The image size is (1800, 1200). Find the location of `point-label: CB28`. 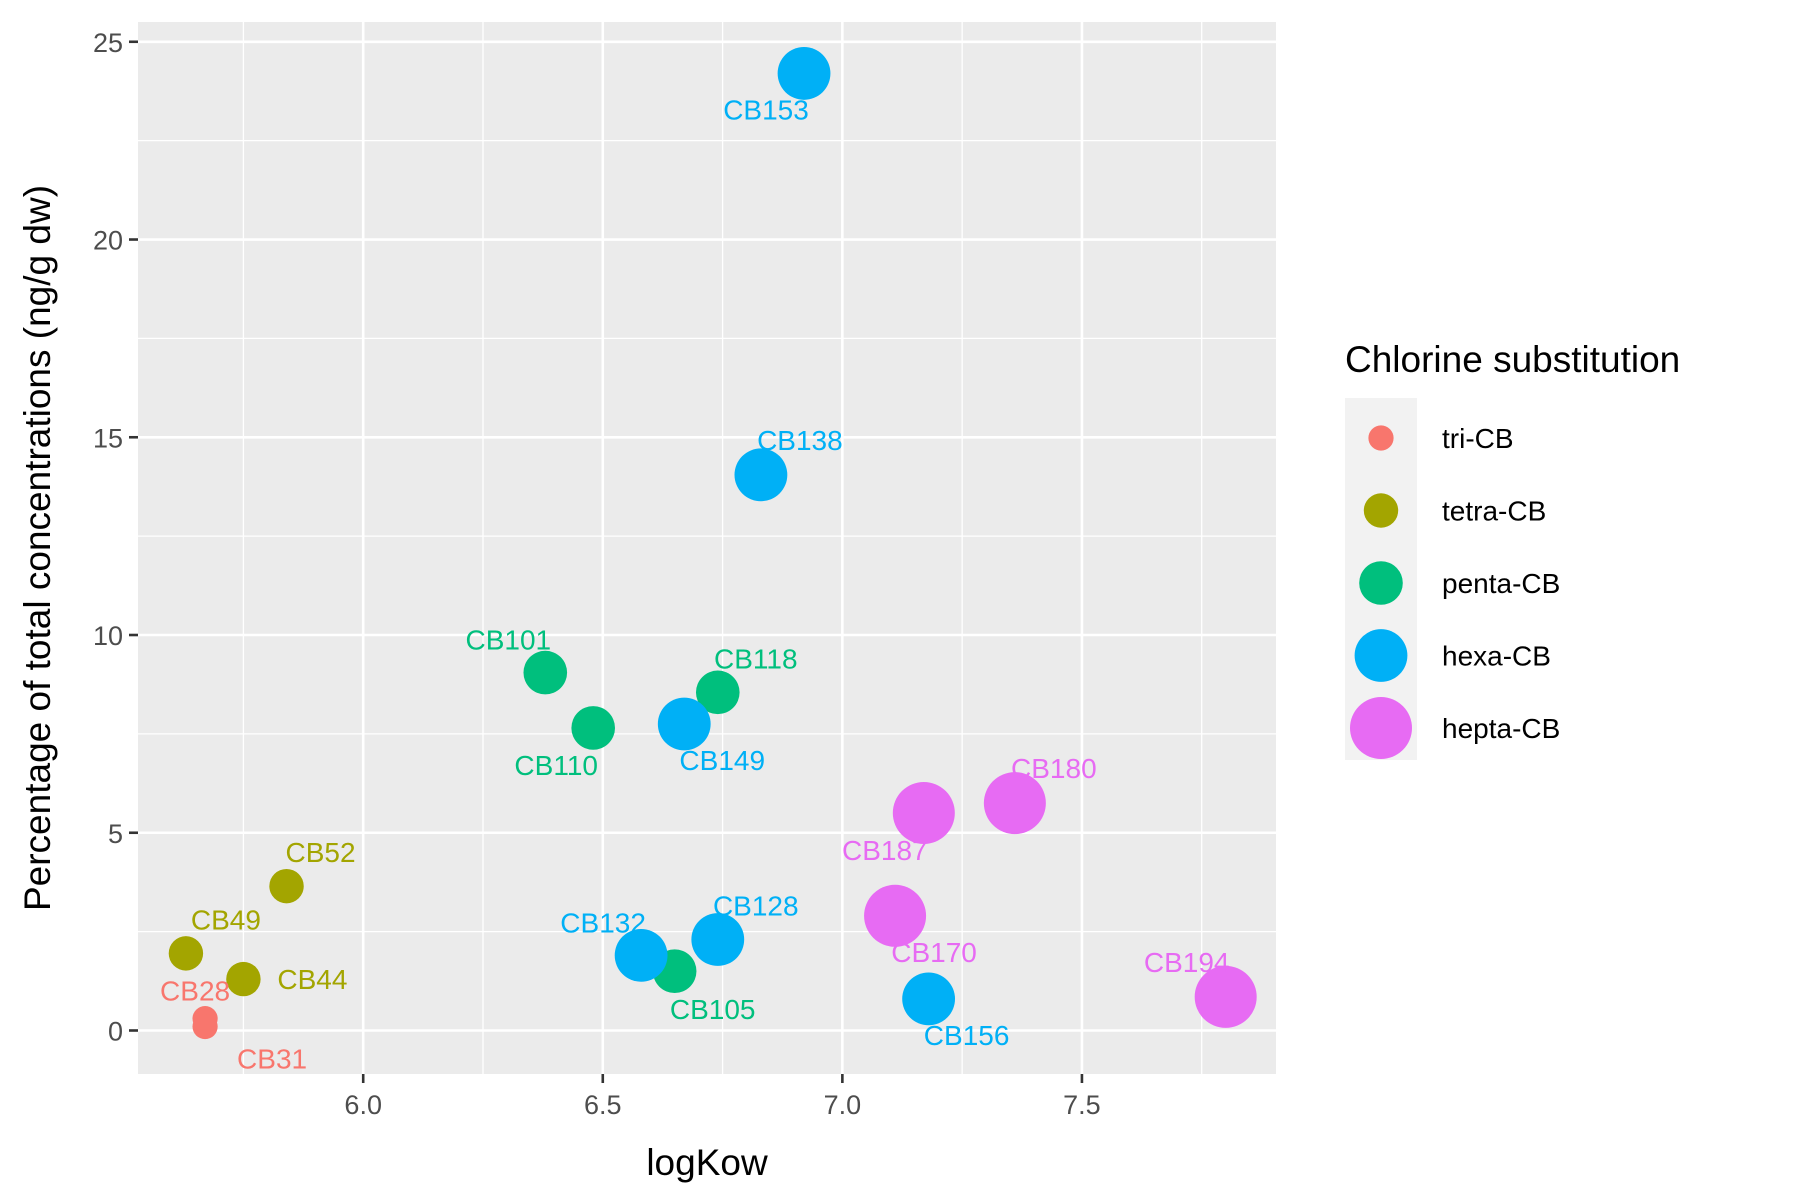

point-label: CB28 is located at coordinates (195, 991).